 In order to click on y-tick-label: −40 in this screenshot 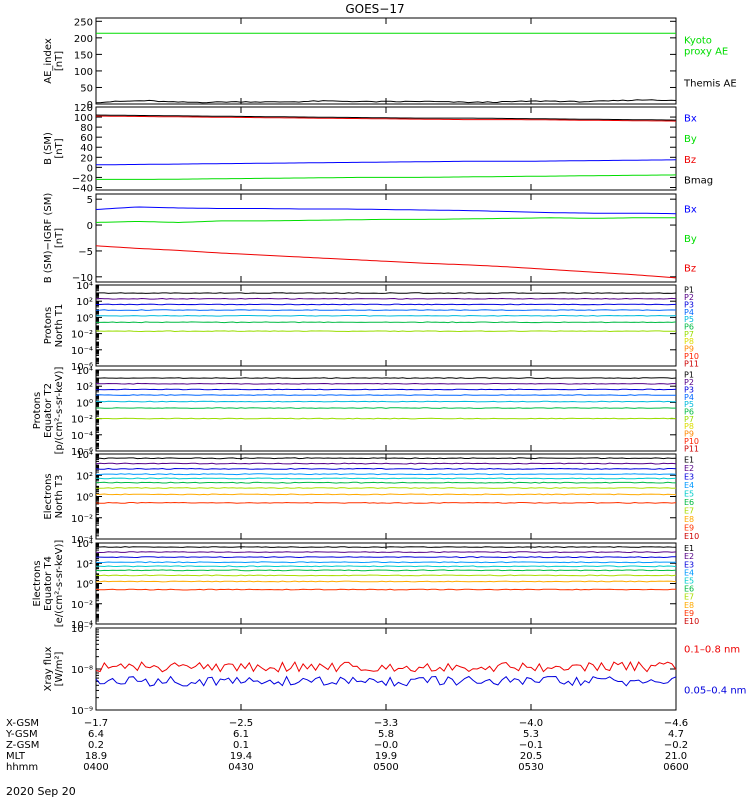, I will do `click(82, 188)`.